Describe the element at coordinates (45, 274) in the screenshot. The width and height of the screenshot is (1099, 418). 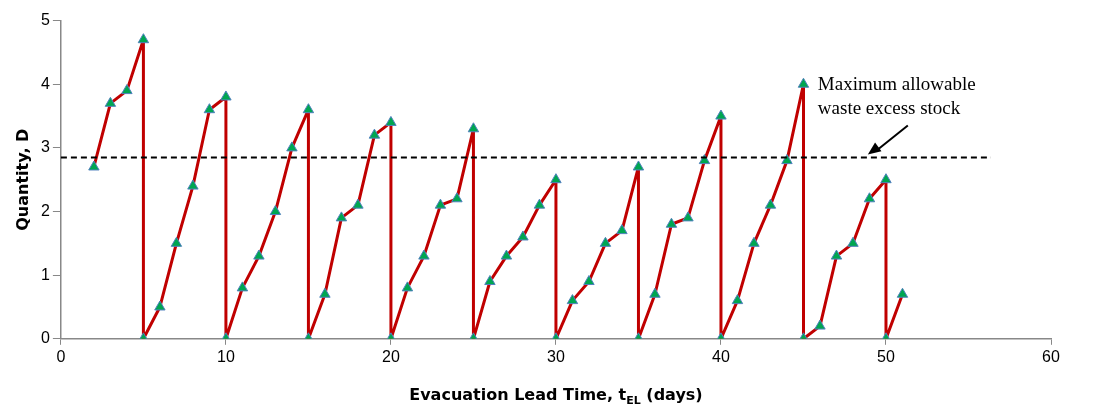
I see `y-tick-label: 1` at that location.